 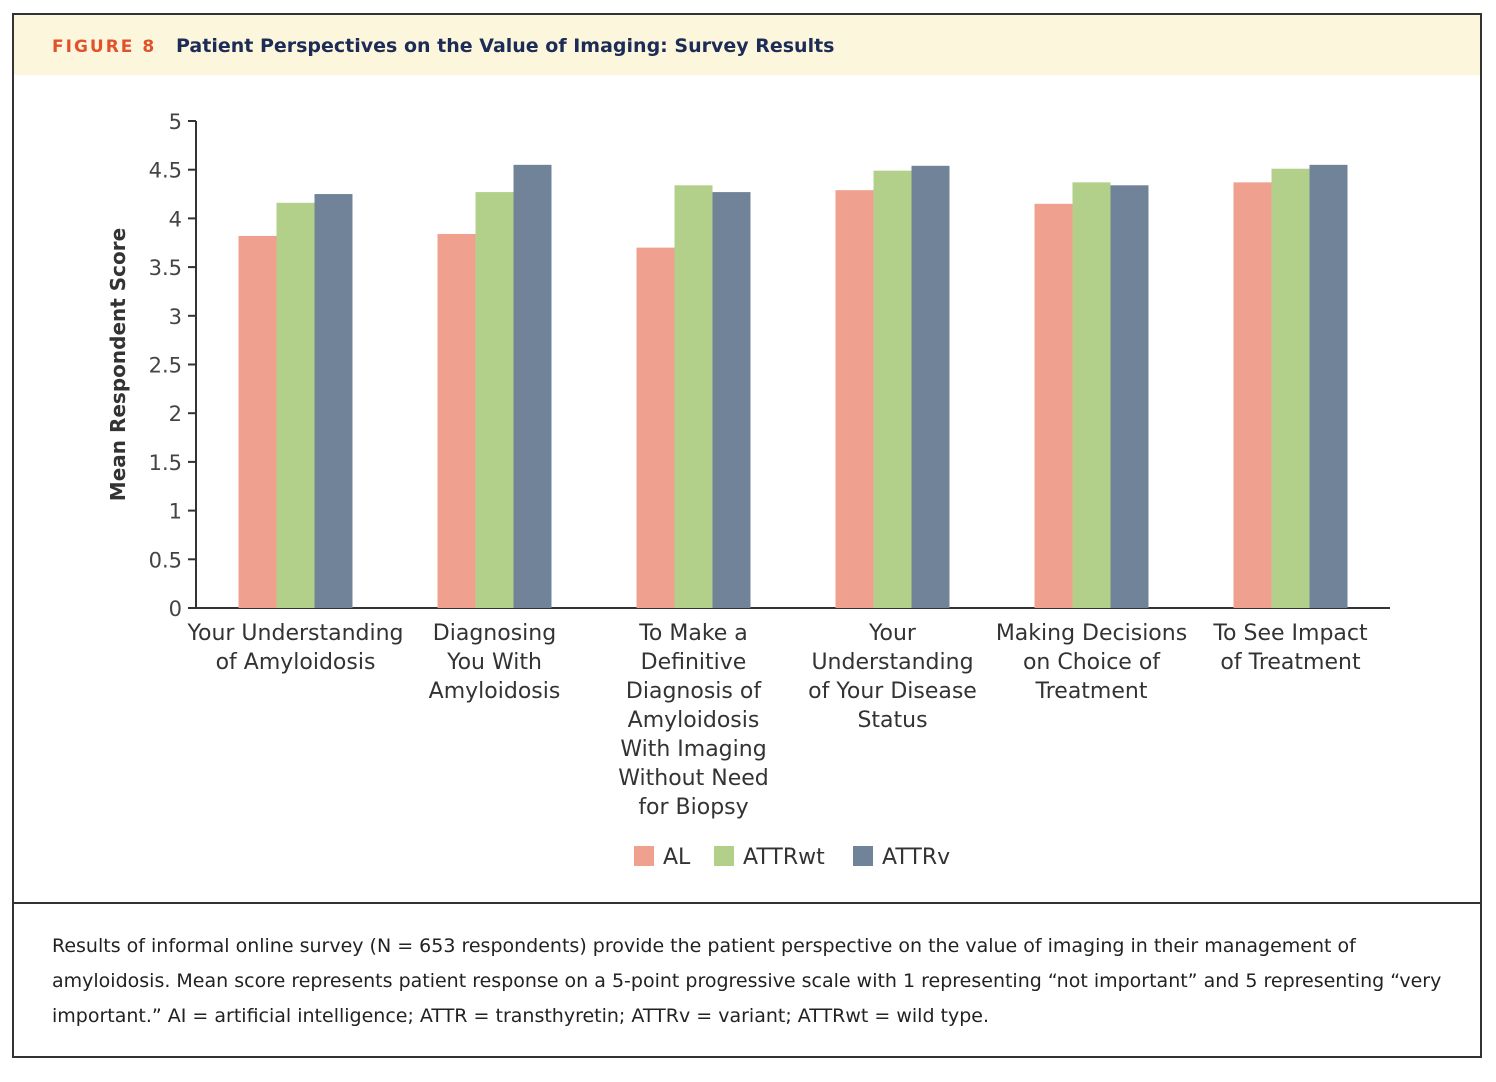 I want to click on legend-label-al: AL, so click(x=677, y=857).